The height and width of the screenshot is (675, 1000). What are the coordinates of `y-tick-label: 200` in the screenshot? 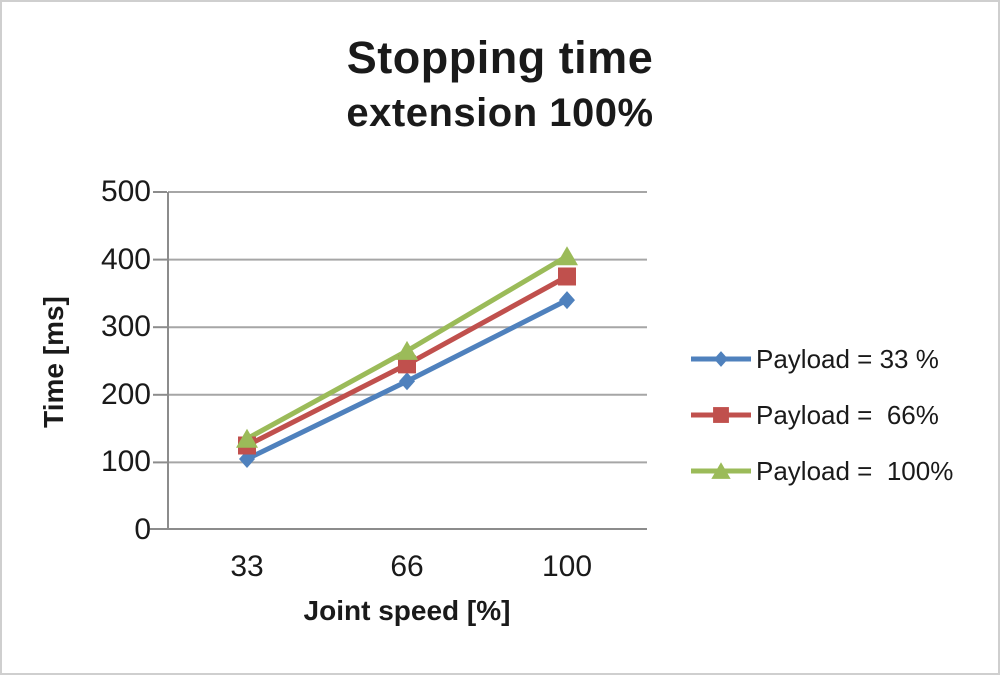 It's located at (125, 394).